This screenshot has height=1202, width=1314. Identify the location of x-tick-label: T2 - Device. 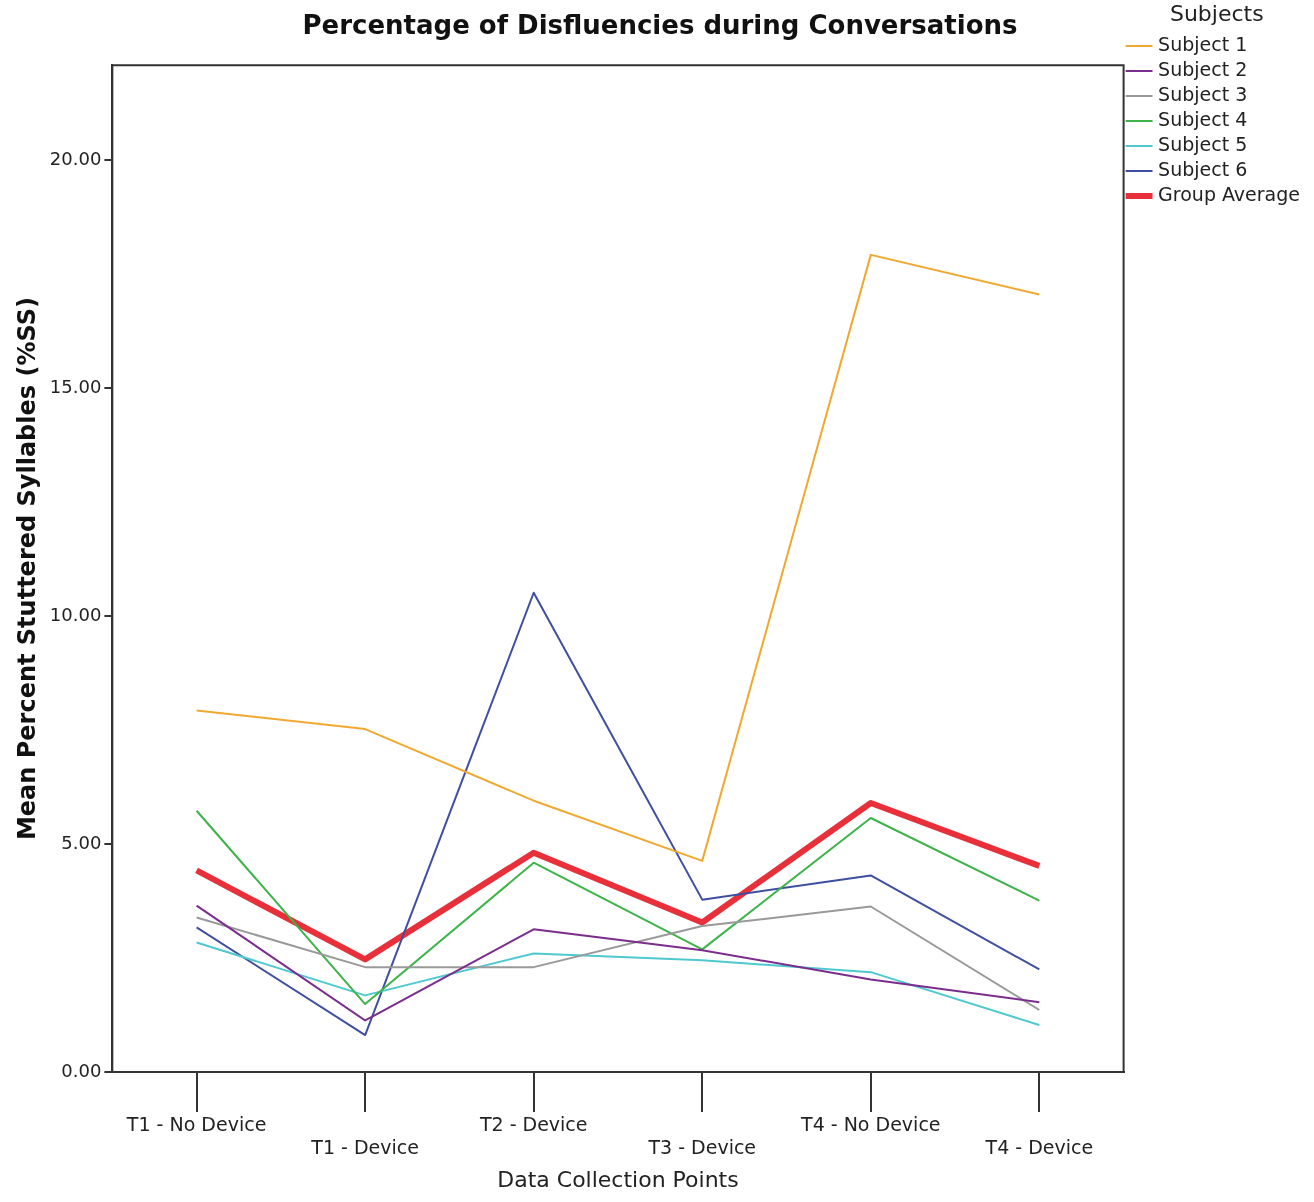
(533, 1124).